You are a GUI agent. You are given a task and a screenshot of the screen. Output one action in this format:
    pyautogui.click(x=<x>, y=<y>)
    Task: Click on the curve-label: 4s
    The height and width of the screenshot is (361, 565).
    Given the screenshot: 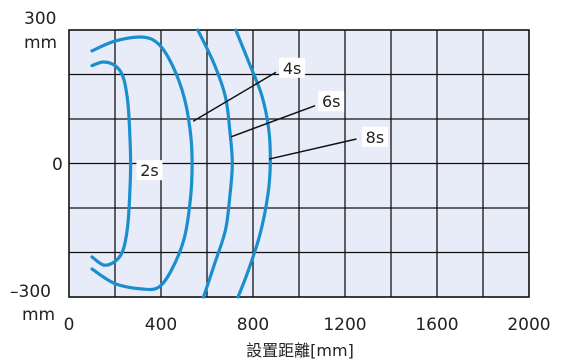 What is the action you would take?
    pyautogui.click(x=292, y=68)
    